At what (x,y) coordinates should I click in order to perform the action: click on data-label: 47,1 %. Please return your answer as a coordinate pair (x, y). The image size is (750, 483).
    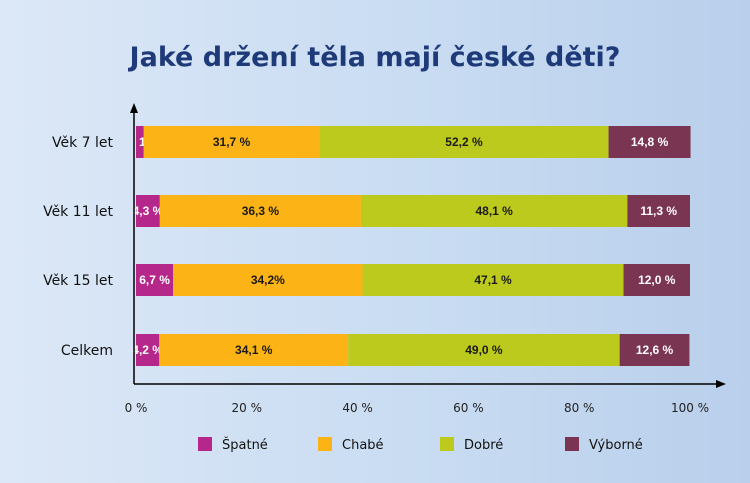
    Looking at the image, I should click on (493, 280).